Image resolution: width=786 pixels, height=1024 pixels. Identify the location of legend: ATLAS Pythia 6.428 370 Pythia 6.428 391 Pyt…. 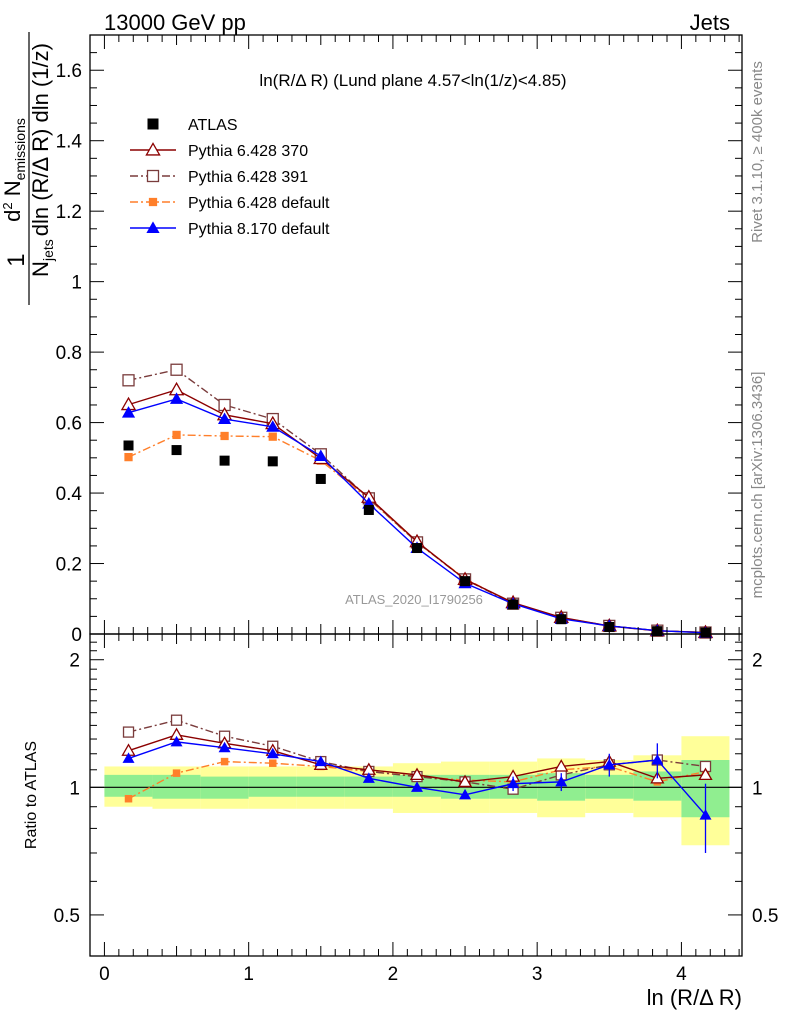
(230, 177).